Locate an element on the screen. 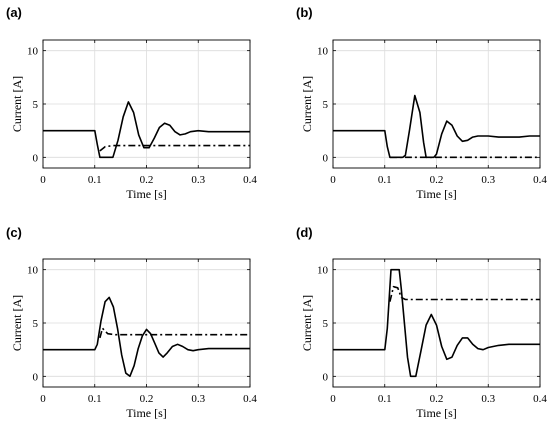  panel-label: (d) is located at coordinates (304, 232).